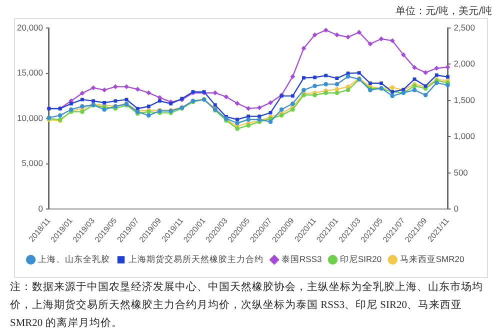 This screenshot has height=334, width=500. Describe the element at coordinates (461, 172) in the screenshot. I see `y2-tick-label: 500` at that location.